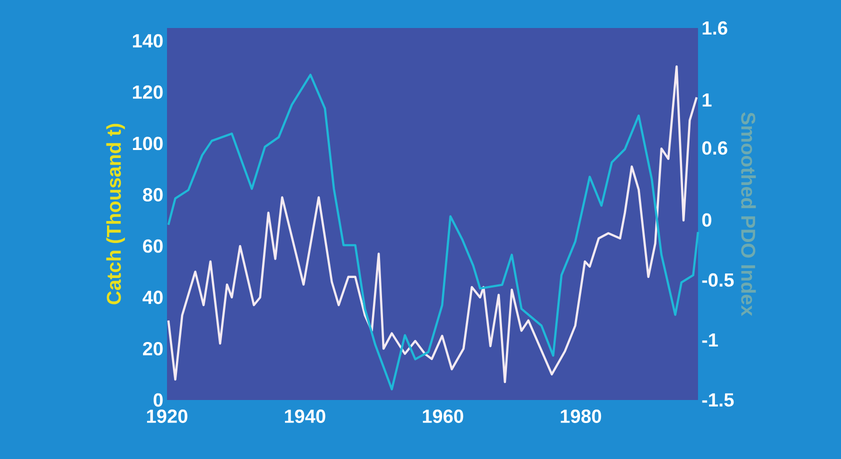  I want to click on y2-tick-label: -1, so click(710, 340).